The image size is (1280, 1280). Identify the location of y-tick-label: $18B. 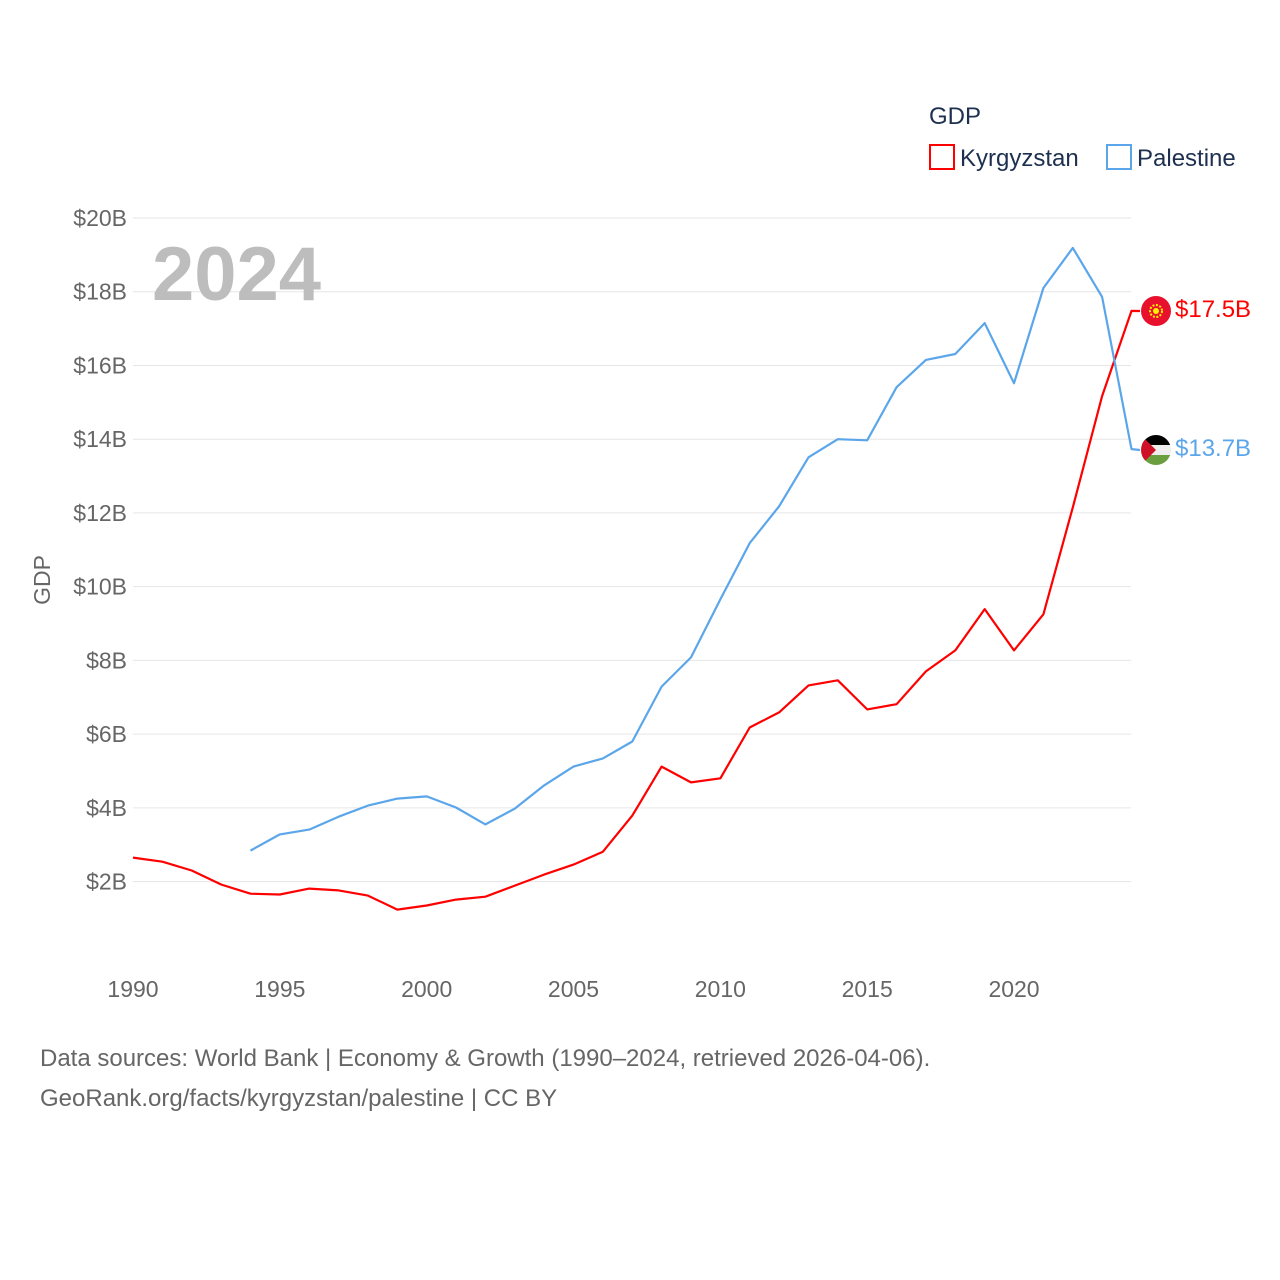
(100, 292).